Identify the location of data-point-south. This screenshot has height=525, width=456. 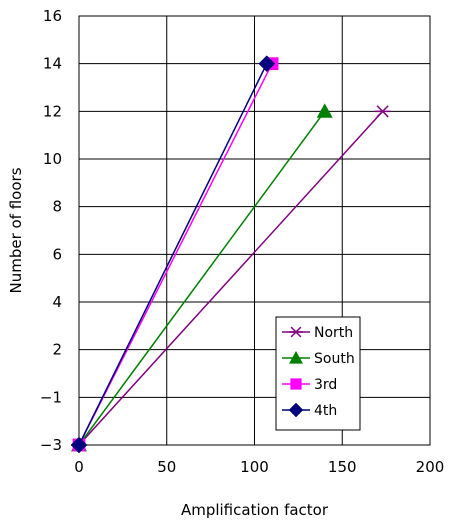
(324, 110).